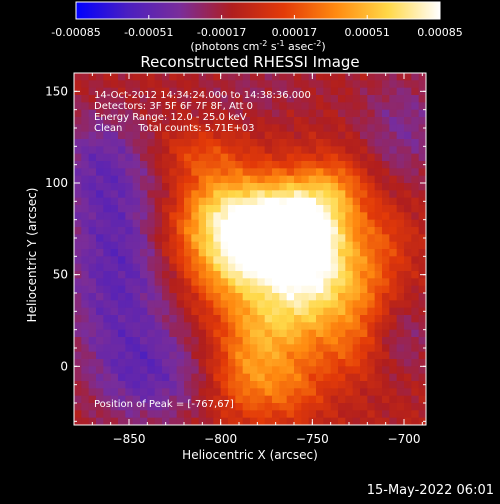 The height and width of the screenshot is (504, 500). I want to click on annotation-clean-counts: Clean Total counts: 5.71E+03, so click(174, 128).